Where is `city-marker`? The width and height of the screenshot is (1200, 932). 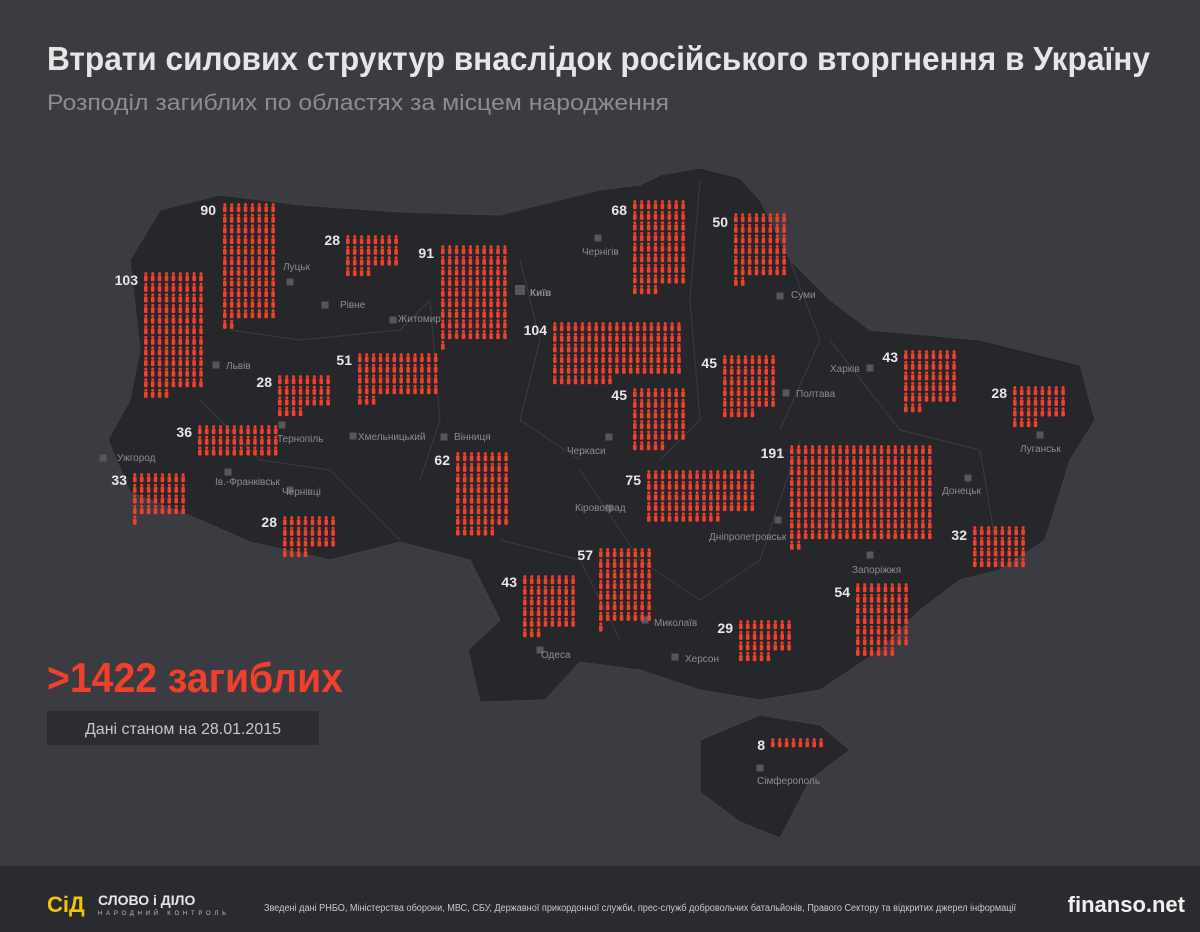 city-marker is located at coordinates (870, 555).